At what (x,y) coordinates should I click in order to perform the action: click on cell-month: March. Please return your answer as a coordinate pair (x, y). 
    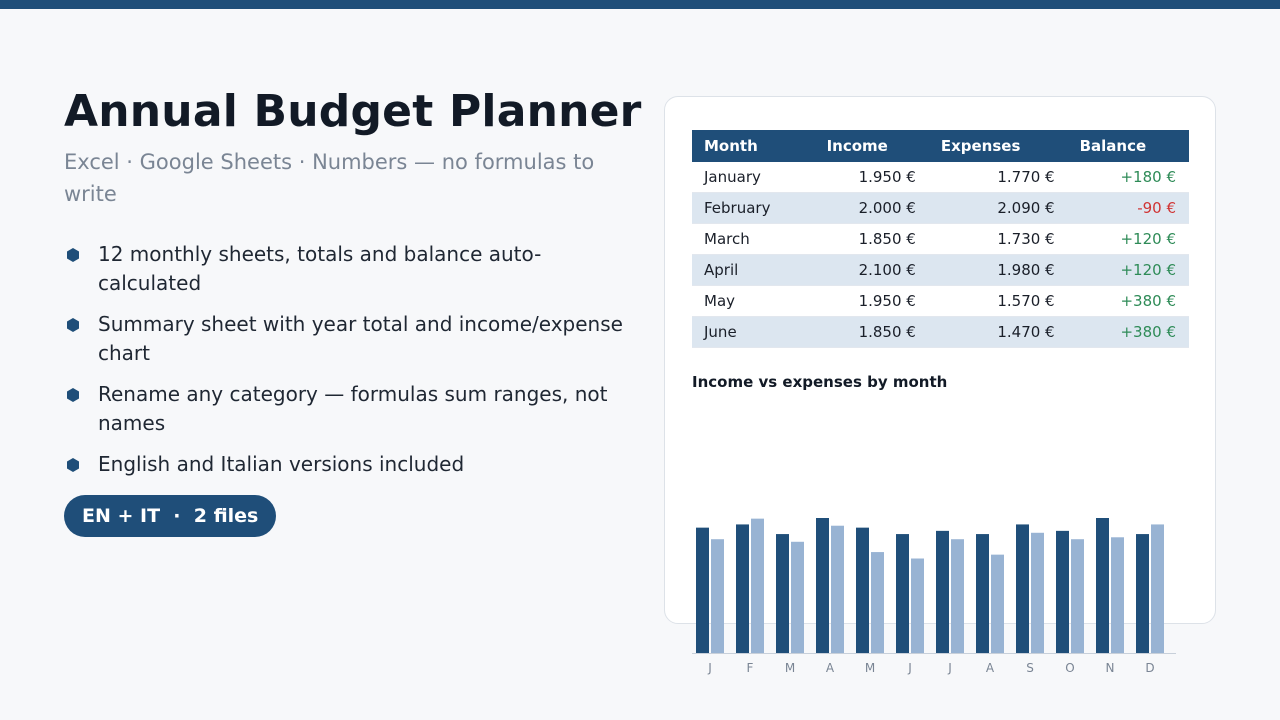
    Looking at the image, I should click on (753, 239).